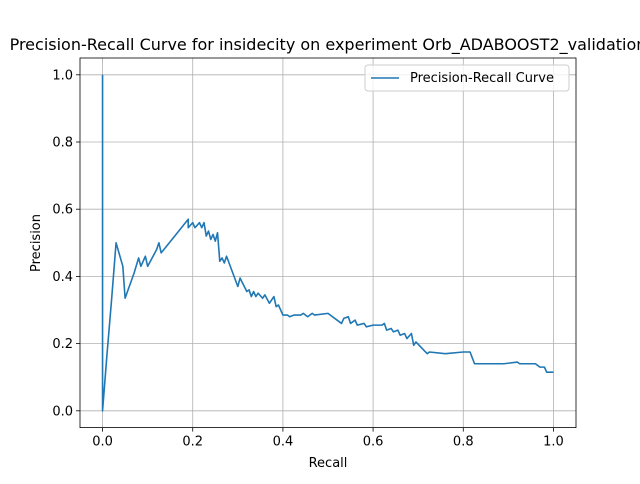  What do you see at coordinates (62, 411) in the screenshot?
I see `y-tick-label: 0.0` at bounding box center [62, 411].